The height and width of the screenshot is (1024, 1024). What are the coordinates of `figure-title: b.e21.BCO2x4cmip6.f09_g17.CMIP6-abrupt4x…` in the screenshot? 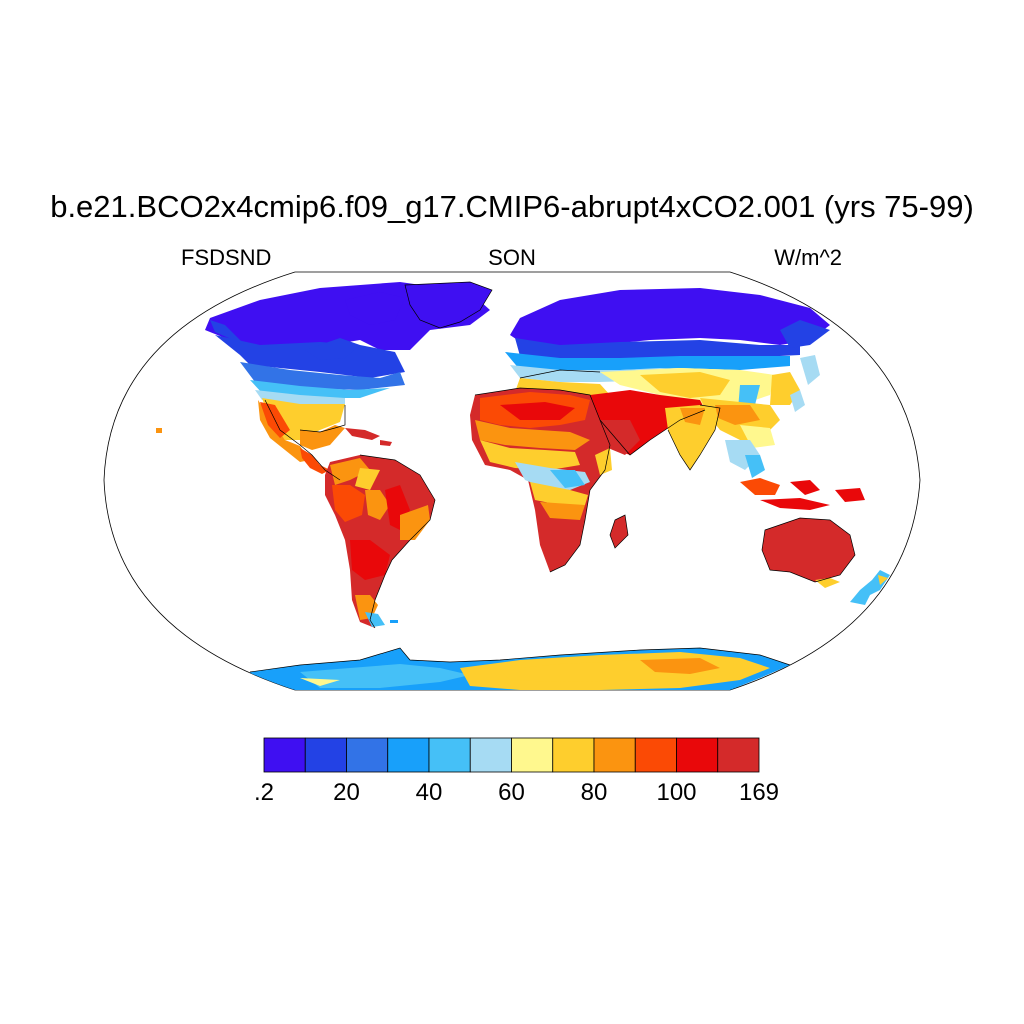 It's located at (512, 206).